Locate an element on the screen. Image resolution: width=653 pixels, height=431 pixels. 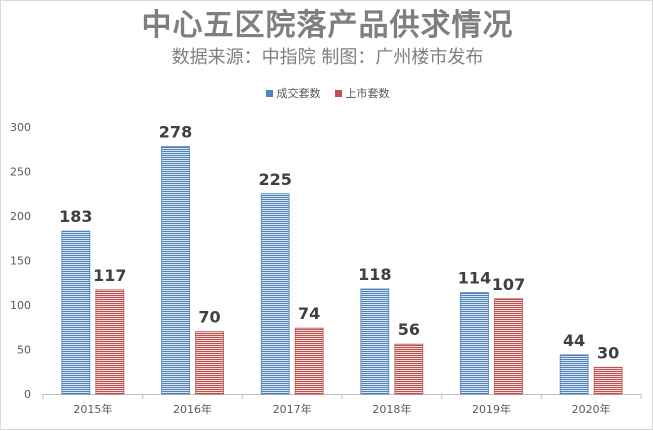
y-tick-label: 150 is located at coordinates (20, 261).